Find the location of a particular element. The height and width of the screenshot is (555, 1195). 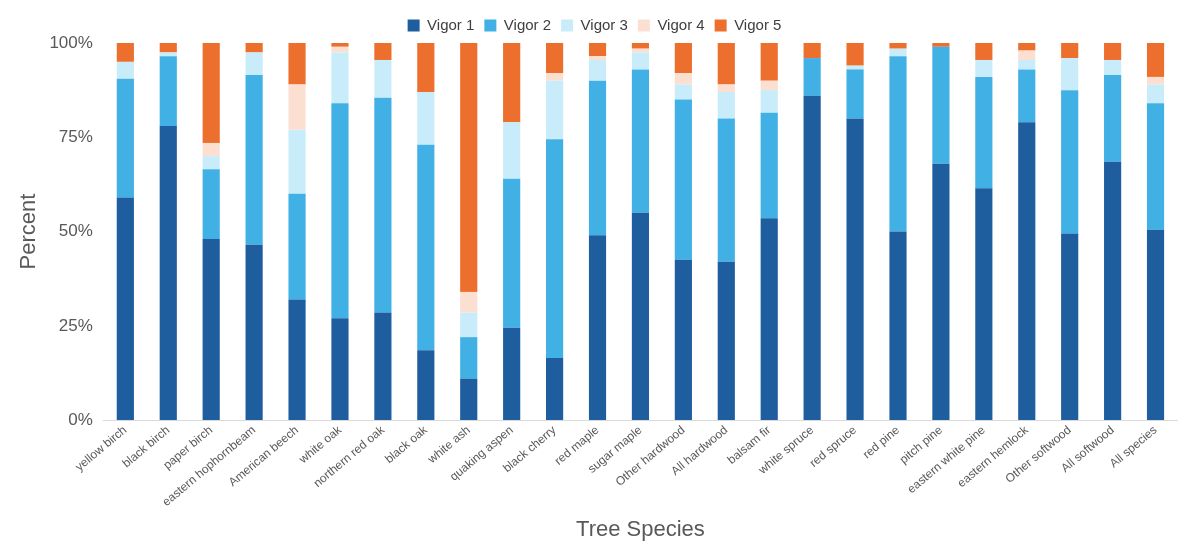

y-tick-label: 25% is located at coordinates (75, 325).